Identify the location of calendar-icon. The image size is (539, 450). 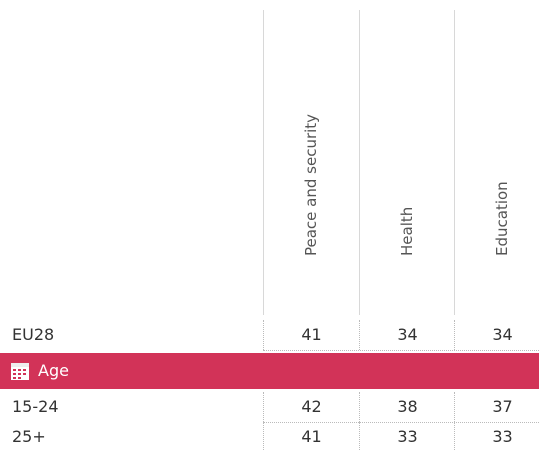
(20, 371).